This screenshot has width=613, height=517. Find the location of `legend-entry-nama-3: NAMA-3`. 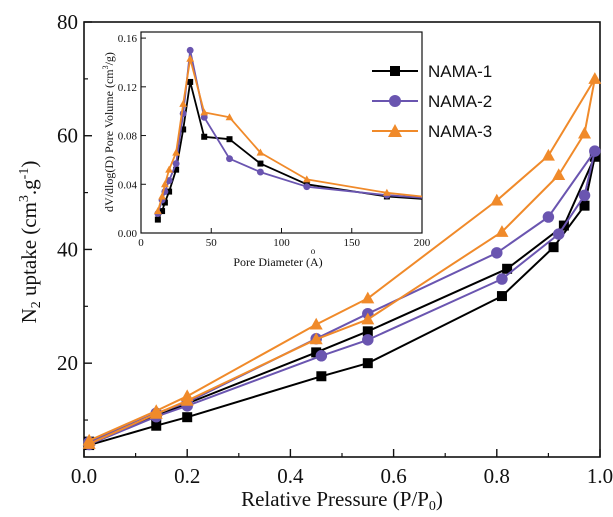

legend-entry-nama-3: NAMA-3 is located at coordinates (432, 131).